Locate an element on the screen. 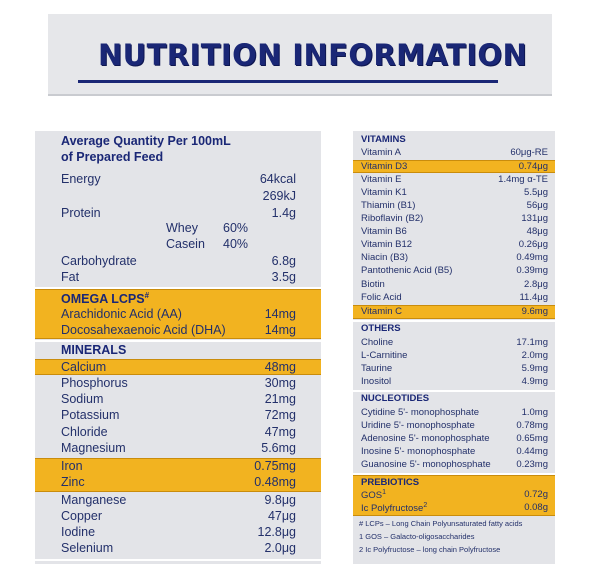 The width and height of the screenshot is (600, 564). table-row: Selenium 2.0μg is located at coordinates (178, 549).